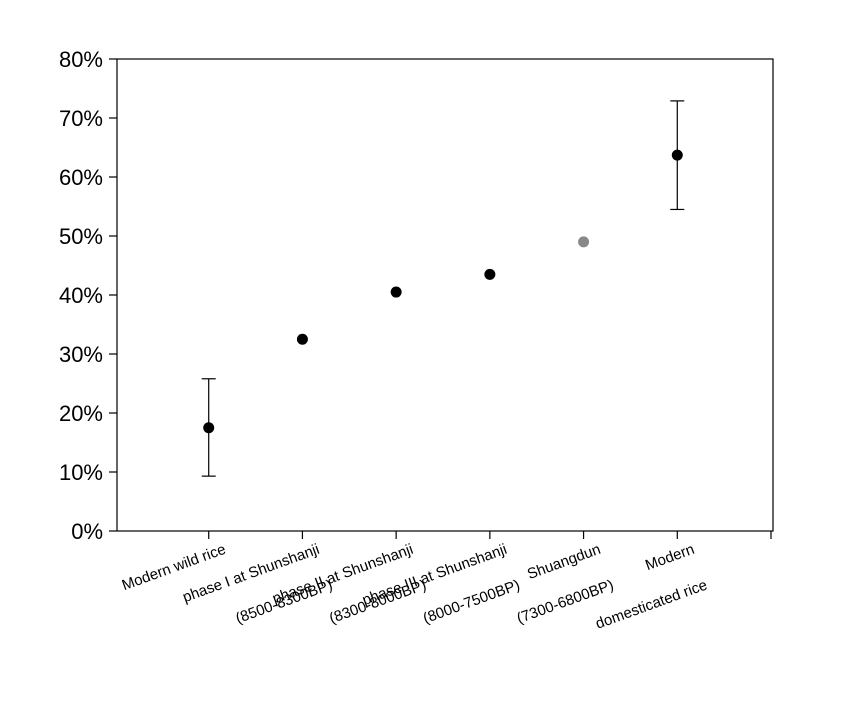 This screenshot has width=841, height=726. What do you see at coordinates (81, 472) in the screenshot?
I see `y-tick-label: 10%` at bounding box center [81, 472].